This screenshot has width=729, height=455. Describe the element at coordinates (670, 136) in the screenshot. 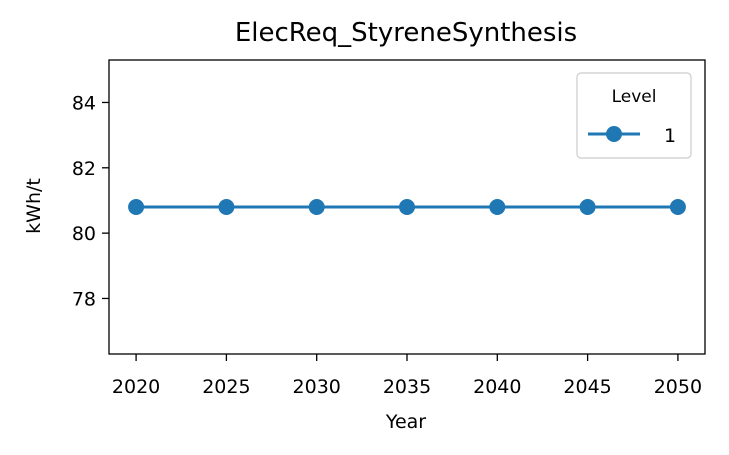

I see `legend-series-label: 1` at that location.